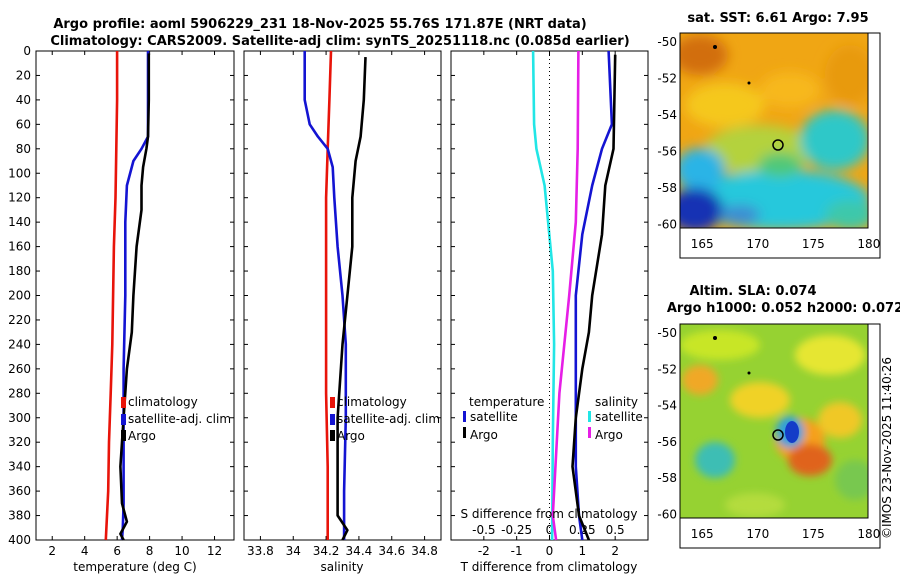  What do you see at coordinates (52, 551) in the screenshot?
I see `x-tick-label: 2` at bounding box center [52, 551].